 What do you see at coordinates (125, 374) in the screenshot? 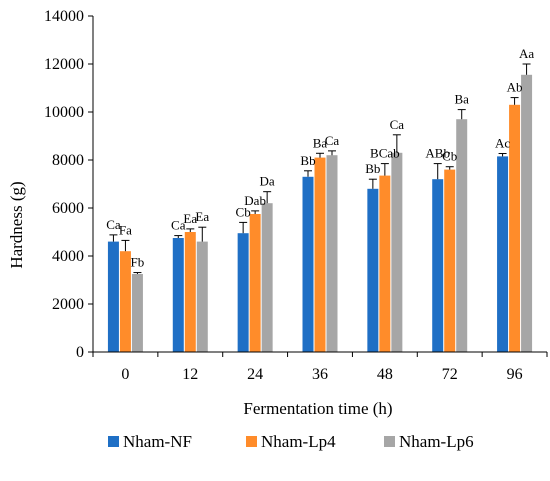
I see `x-tick-label: 0` at bounding box center [125, 374].